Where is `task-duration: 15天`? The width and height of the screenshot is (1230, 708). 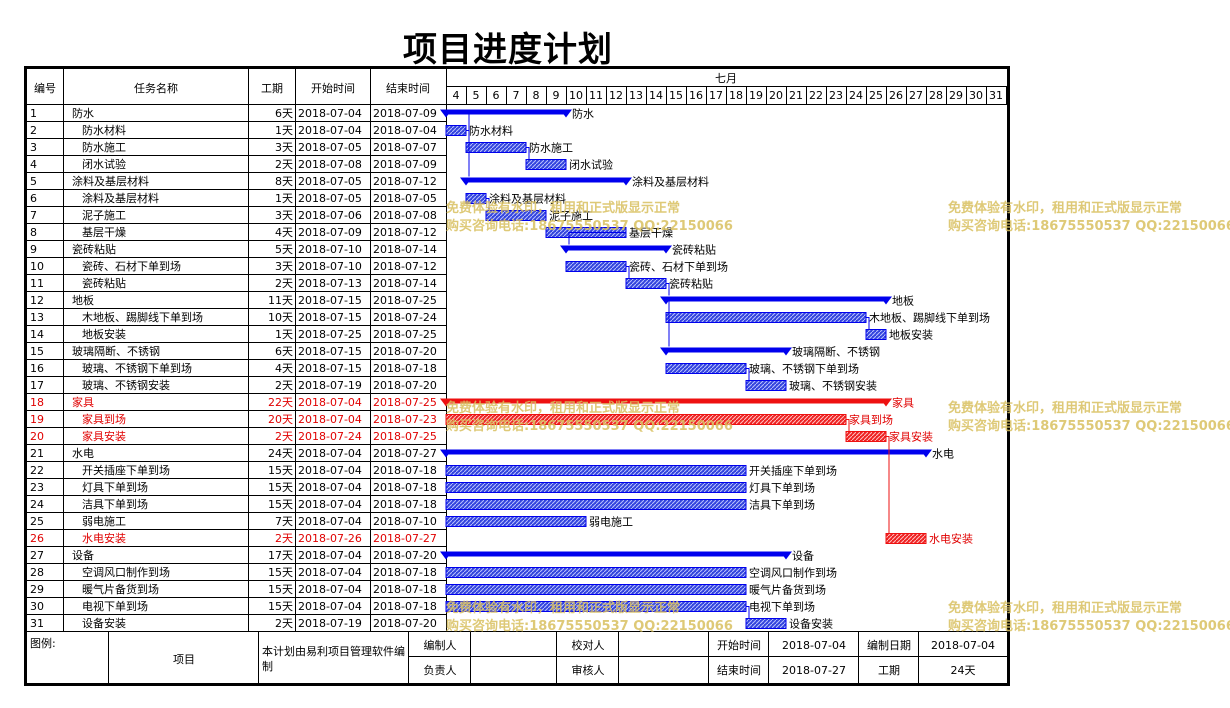 task-duration: 15天 is located at coordinates (280, 470).